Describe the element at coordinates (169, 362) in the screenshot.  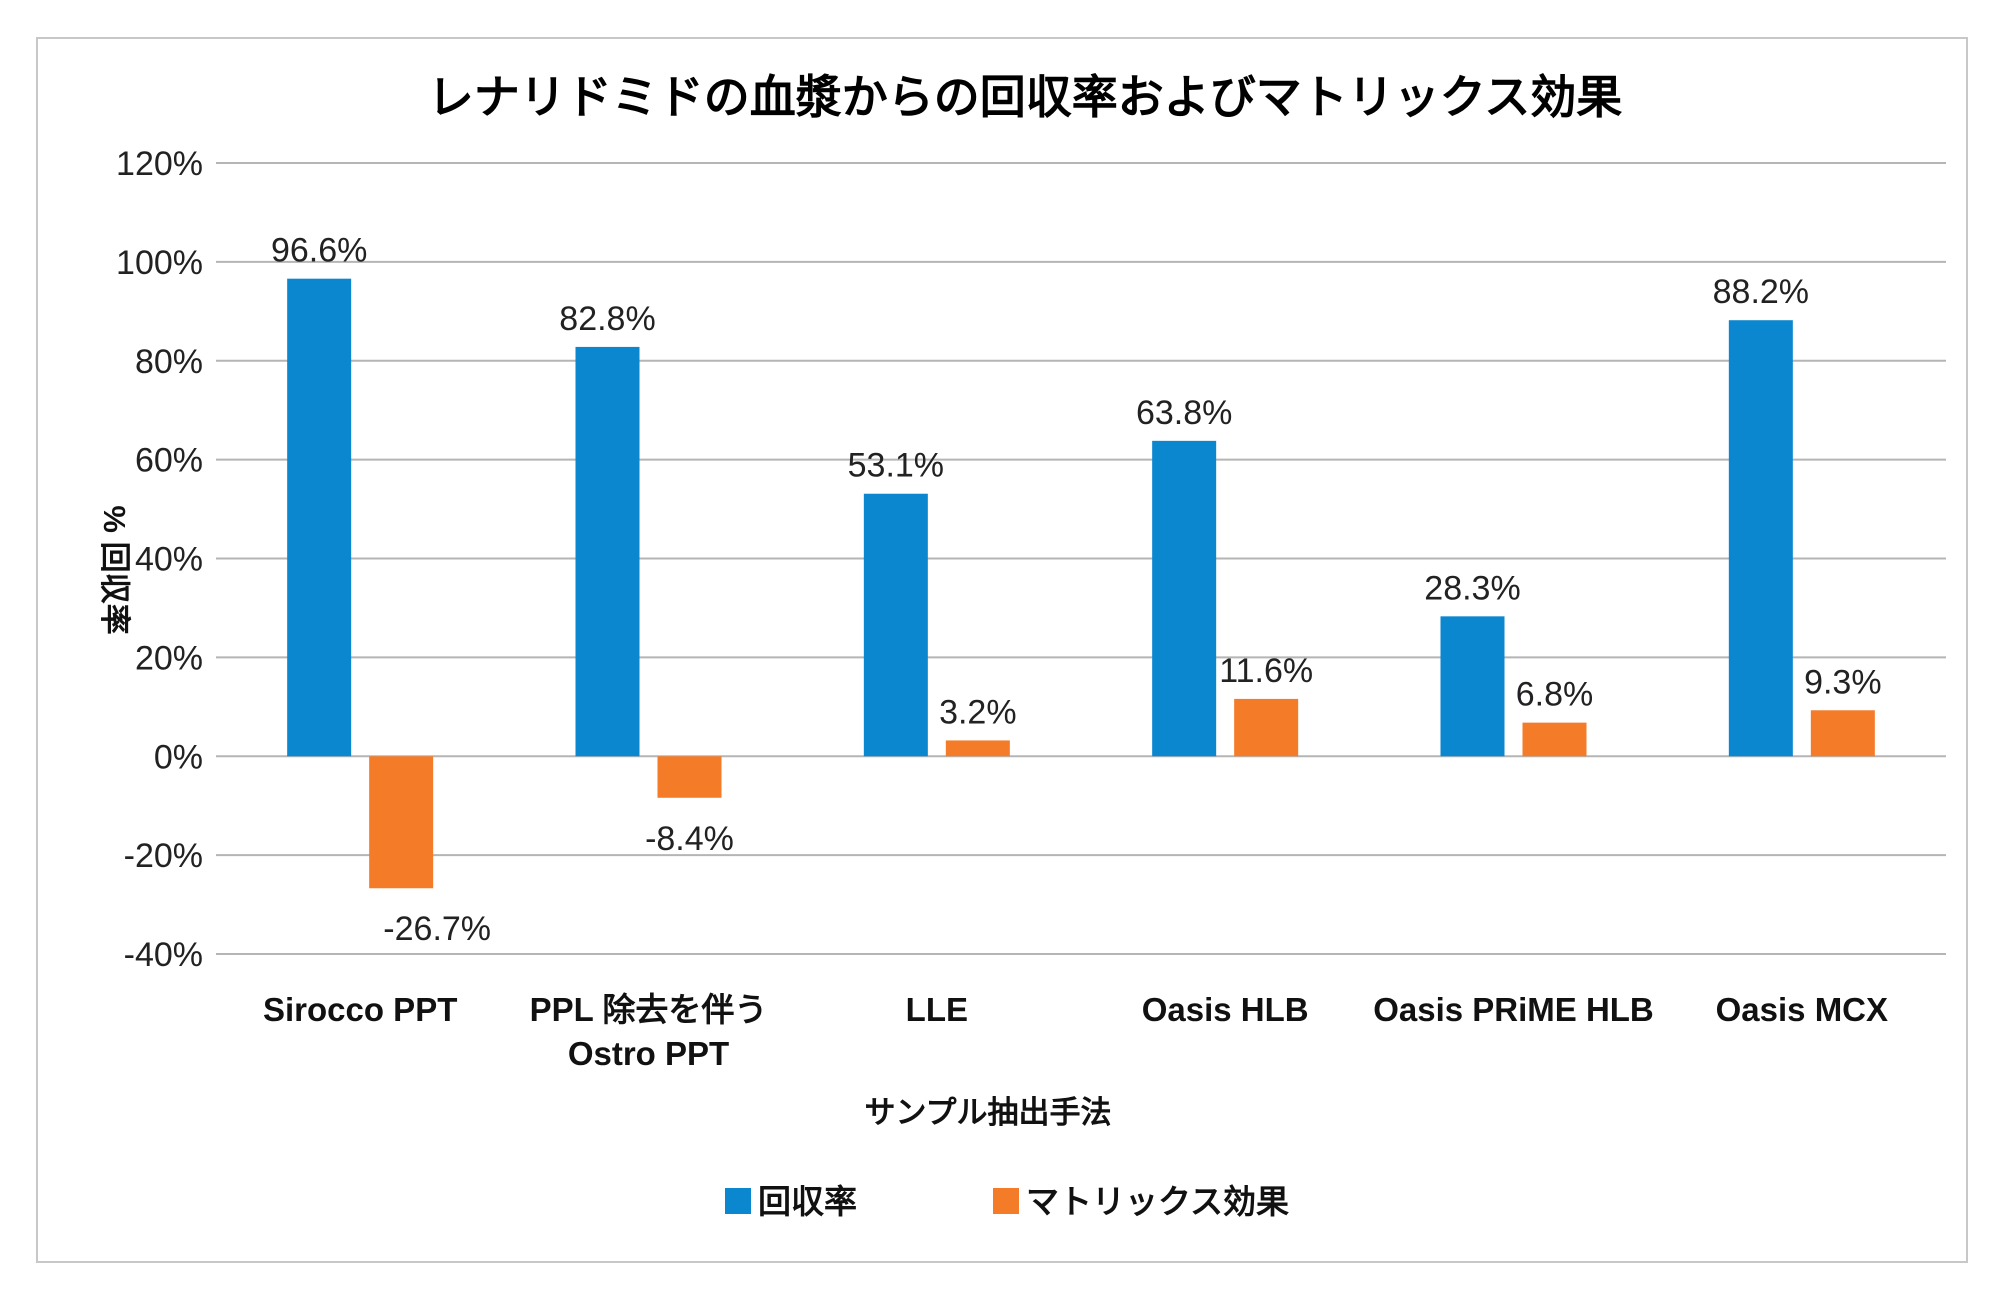
I see `y-tick-label: 80%` at that location.